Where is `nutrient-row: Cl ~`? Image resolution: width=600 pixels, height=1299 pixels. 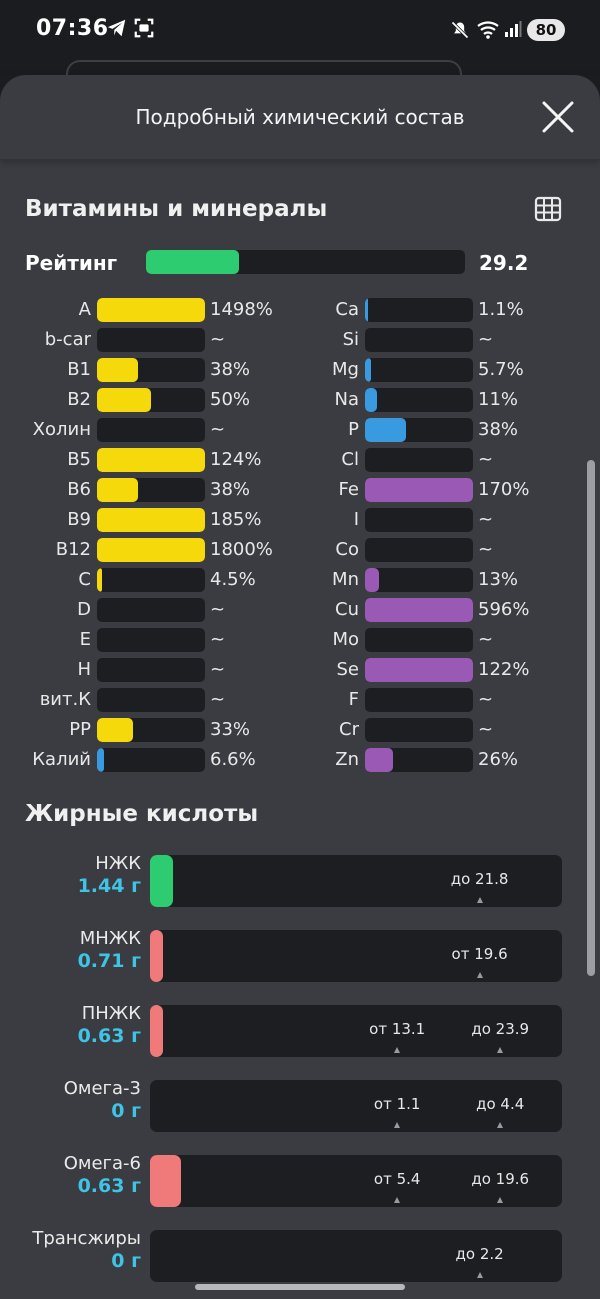
nutrient-row: Cl ~ is located at coordinates (300, 460).